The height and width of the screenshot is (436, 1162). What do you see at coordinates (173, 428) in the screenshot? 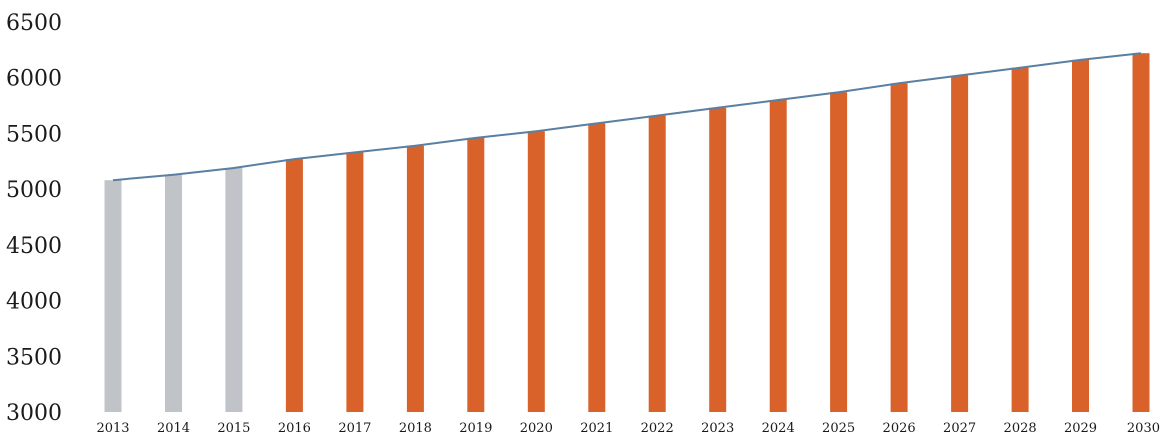
I see `x-tick-label: 2014` at bounding box center [173, 428].